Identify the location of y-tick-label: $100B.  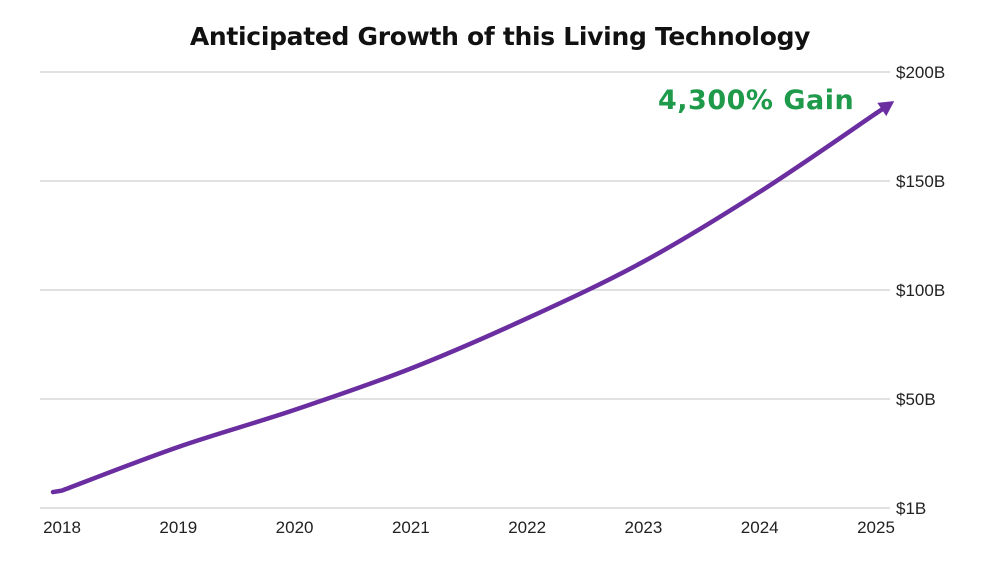
(920, 290).